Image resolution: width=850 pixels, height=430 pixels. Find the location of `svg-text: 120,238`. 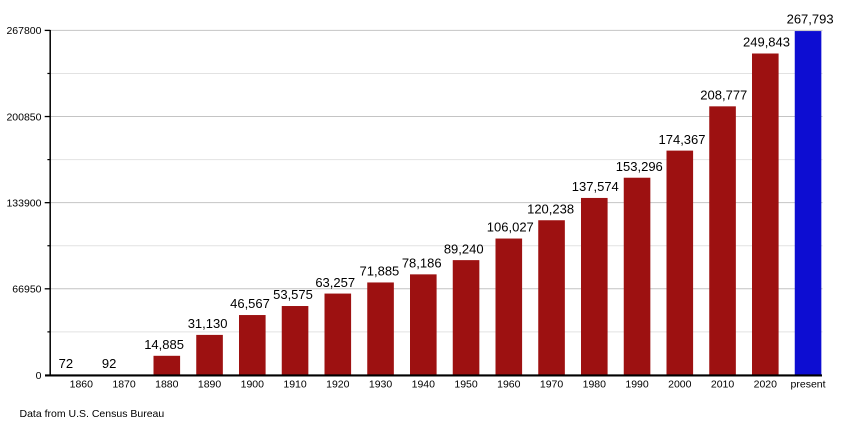

svg-text: 120,238 is located at coordinates (550, 208).